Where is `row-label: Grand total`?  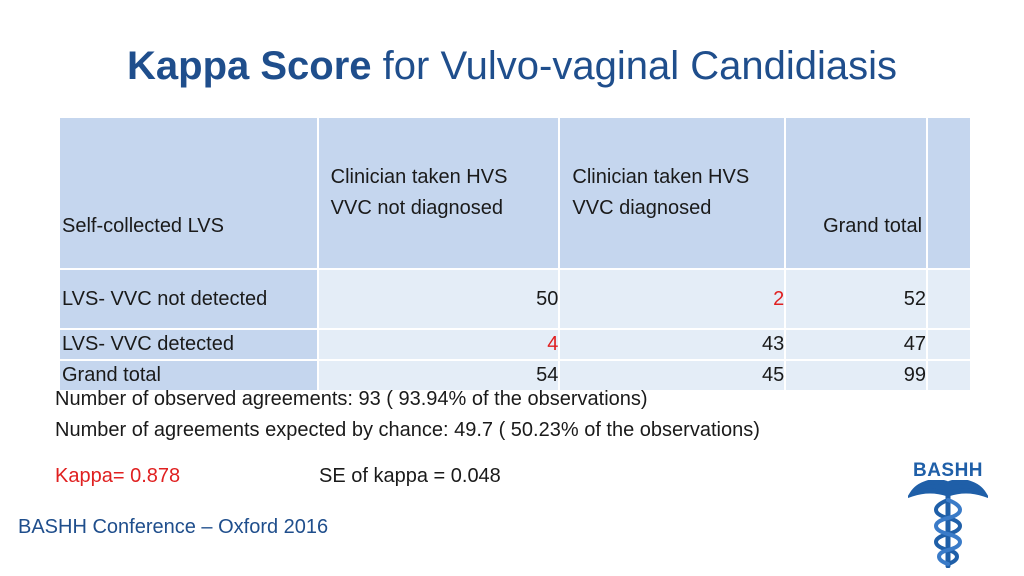 row-label: Grand total is located at coordinates (189, 376).